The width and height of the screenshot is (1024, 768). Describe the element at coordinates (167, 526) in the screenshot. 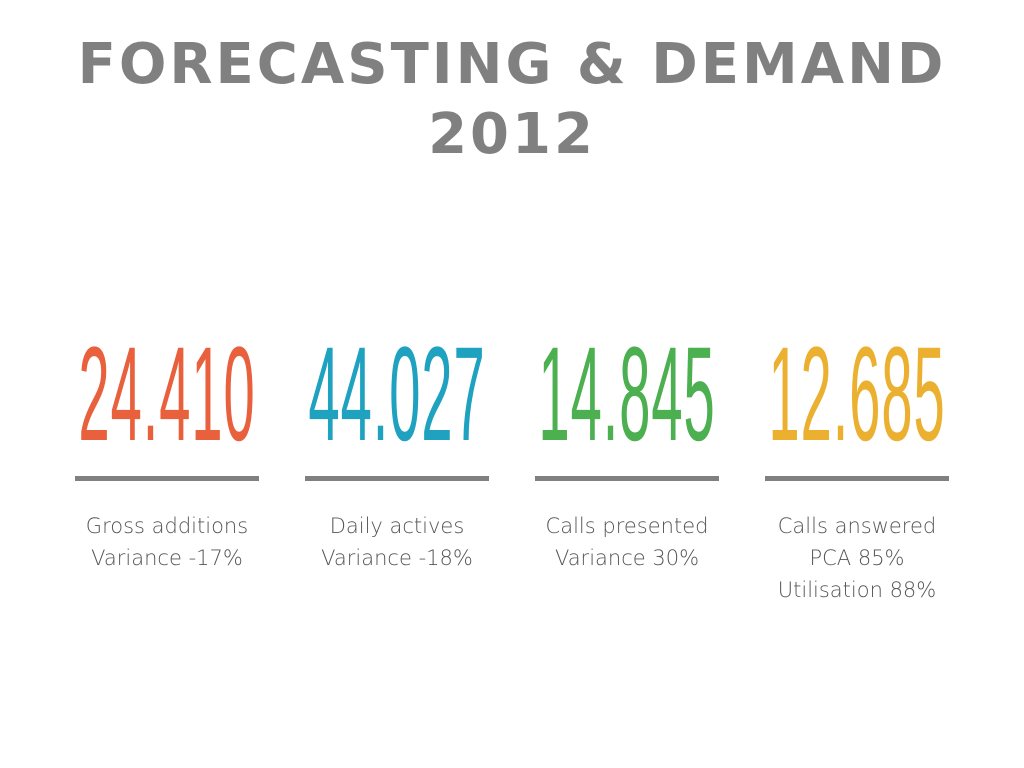

I see `stat-label-line: Gross additions` at that location.